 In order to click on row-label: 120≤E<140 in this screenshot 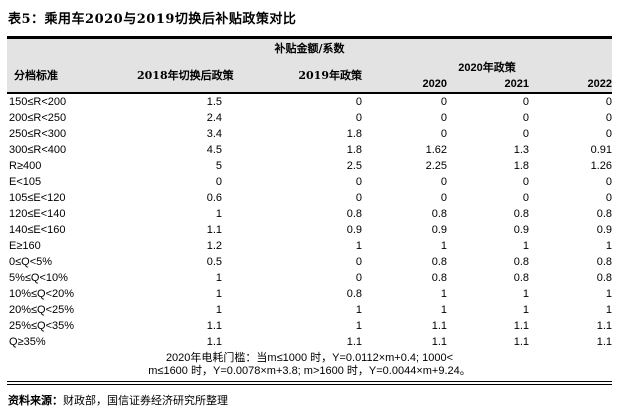, I will do `click(37, 213)`.